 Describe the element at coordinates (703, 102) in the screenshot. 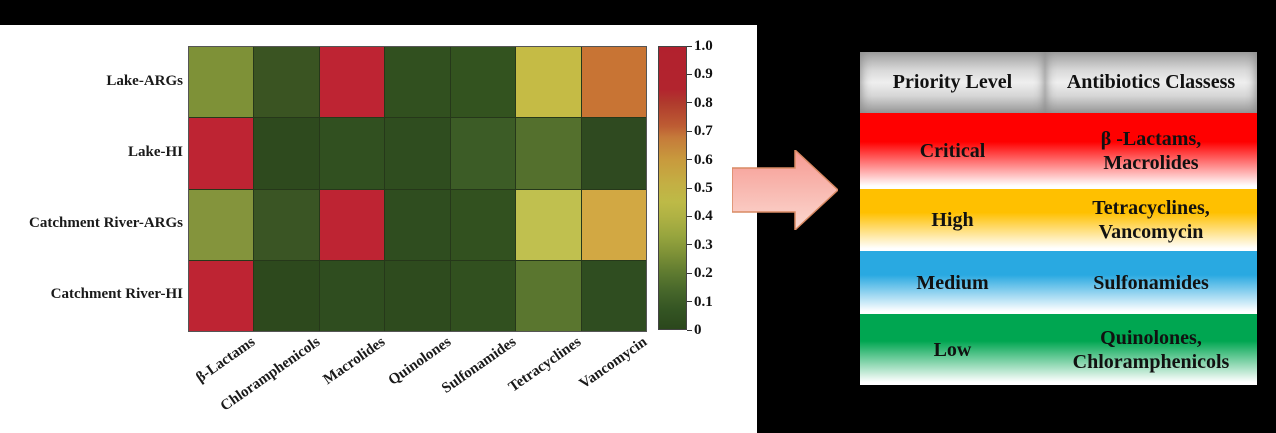

I see `colorbar-tick-label: 0.8` at that location.